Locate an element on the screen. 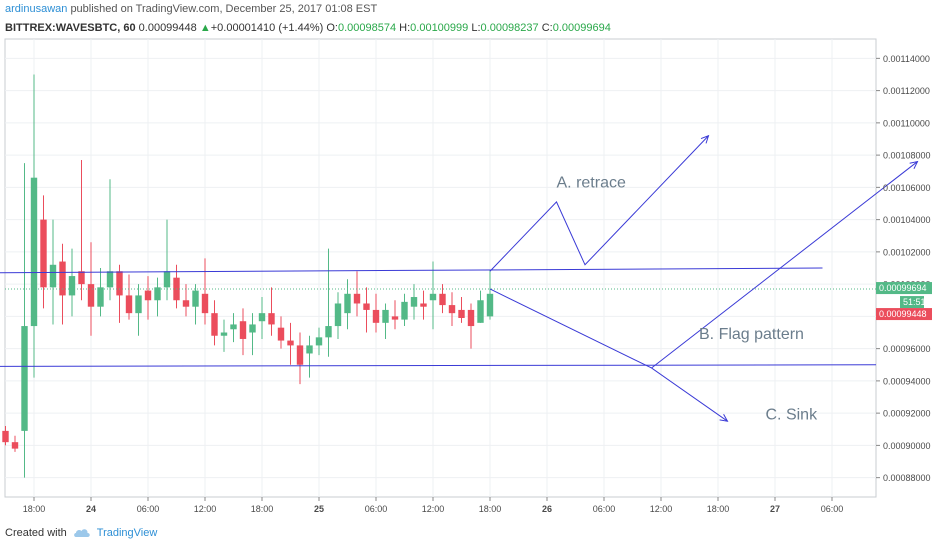  countdown-tag is located at coordinates (912, 302).